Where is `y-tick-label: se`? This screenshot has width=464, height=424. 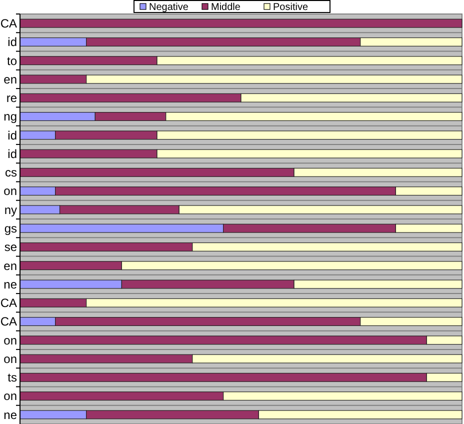 y-tick-label: se is located at coordinates (11, 247).